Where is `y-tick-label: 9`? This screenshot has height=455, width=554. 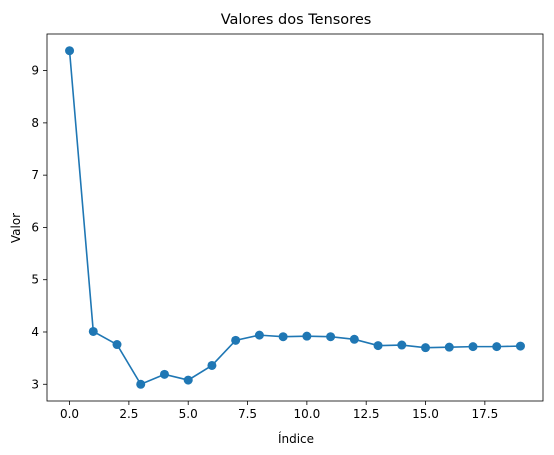 y-tick-label: 9 is located at coordinates (35, 71).